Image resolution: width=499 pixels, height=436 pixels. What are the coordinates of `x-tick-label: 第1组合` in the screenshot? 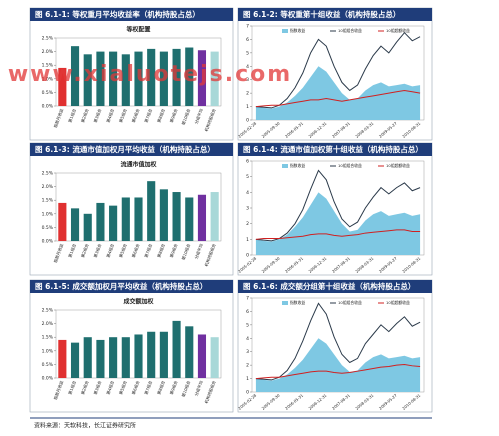 It's located at (71, 116).